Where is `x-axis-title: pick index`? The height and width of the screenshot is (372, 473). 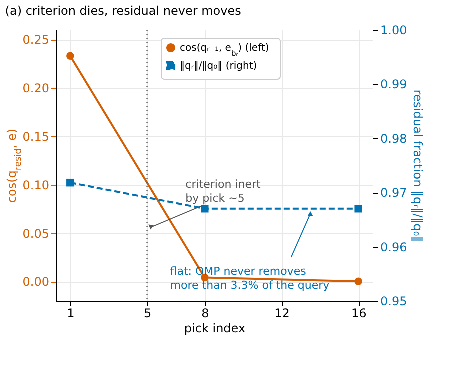
x-axis-title: pick index is located at coordinates (215, 329).